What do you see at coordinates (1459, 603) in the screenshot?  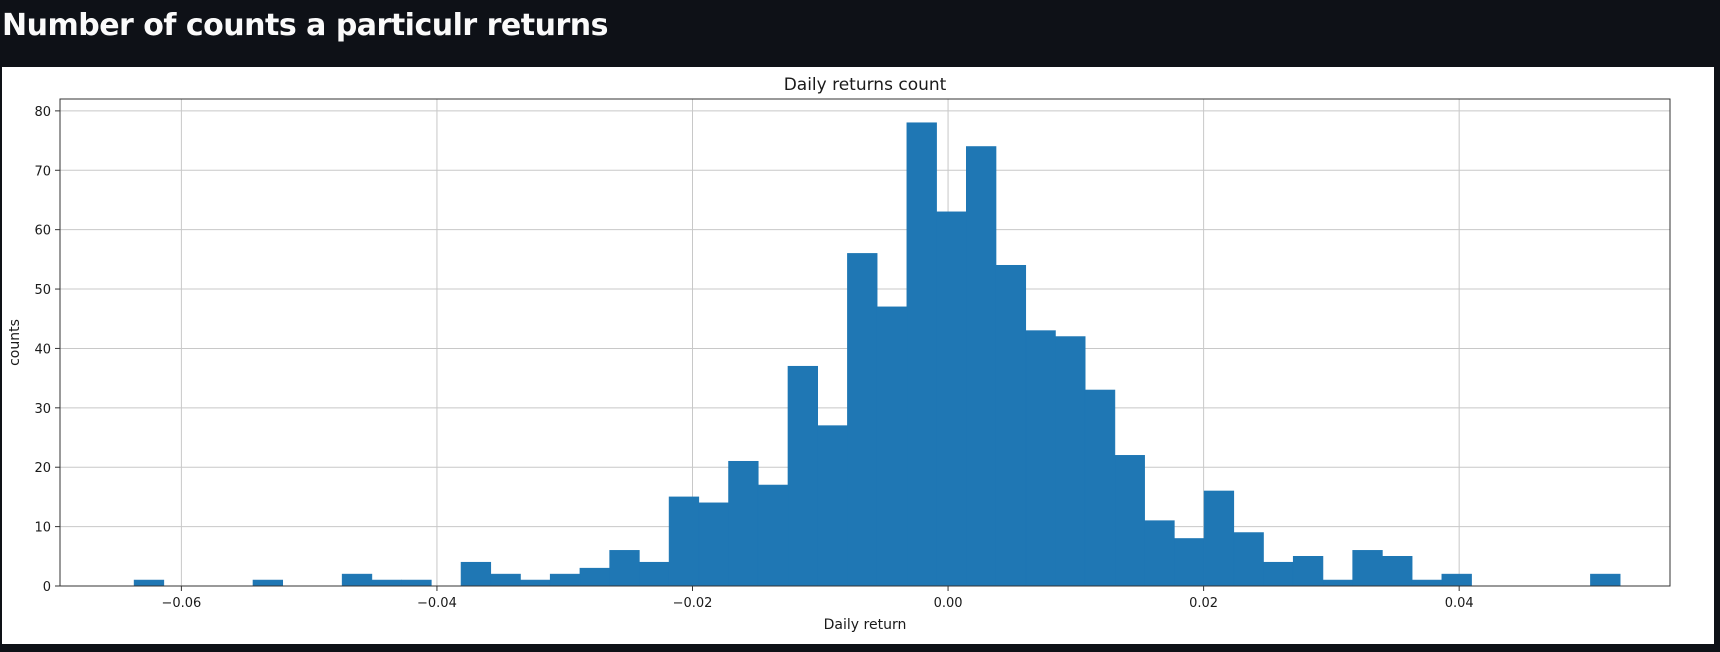 I see `x-tick-label: 0.04` at bounding box center [1459, 603].